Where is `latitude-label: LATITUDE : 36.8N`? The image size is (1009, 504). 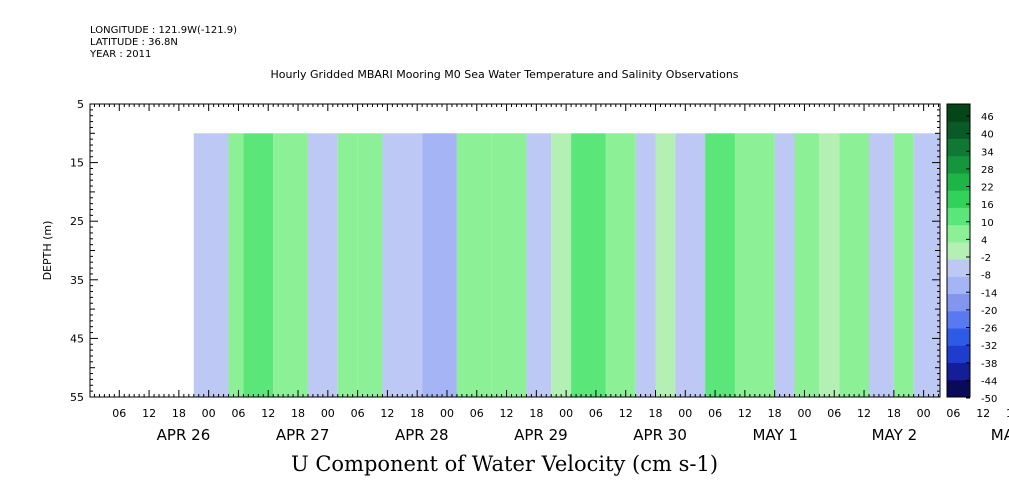 latitude-label: LATITUDE : 36.8N is located at coordinates (134, 42).